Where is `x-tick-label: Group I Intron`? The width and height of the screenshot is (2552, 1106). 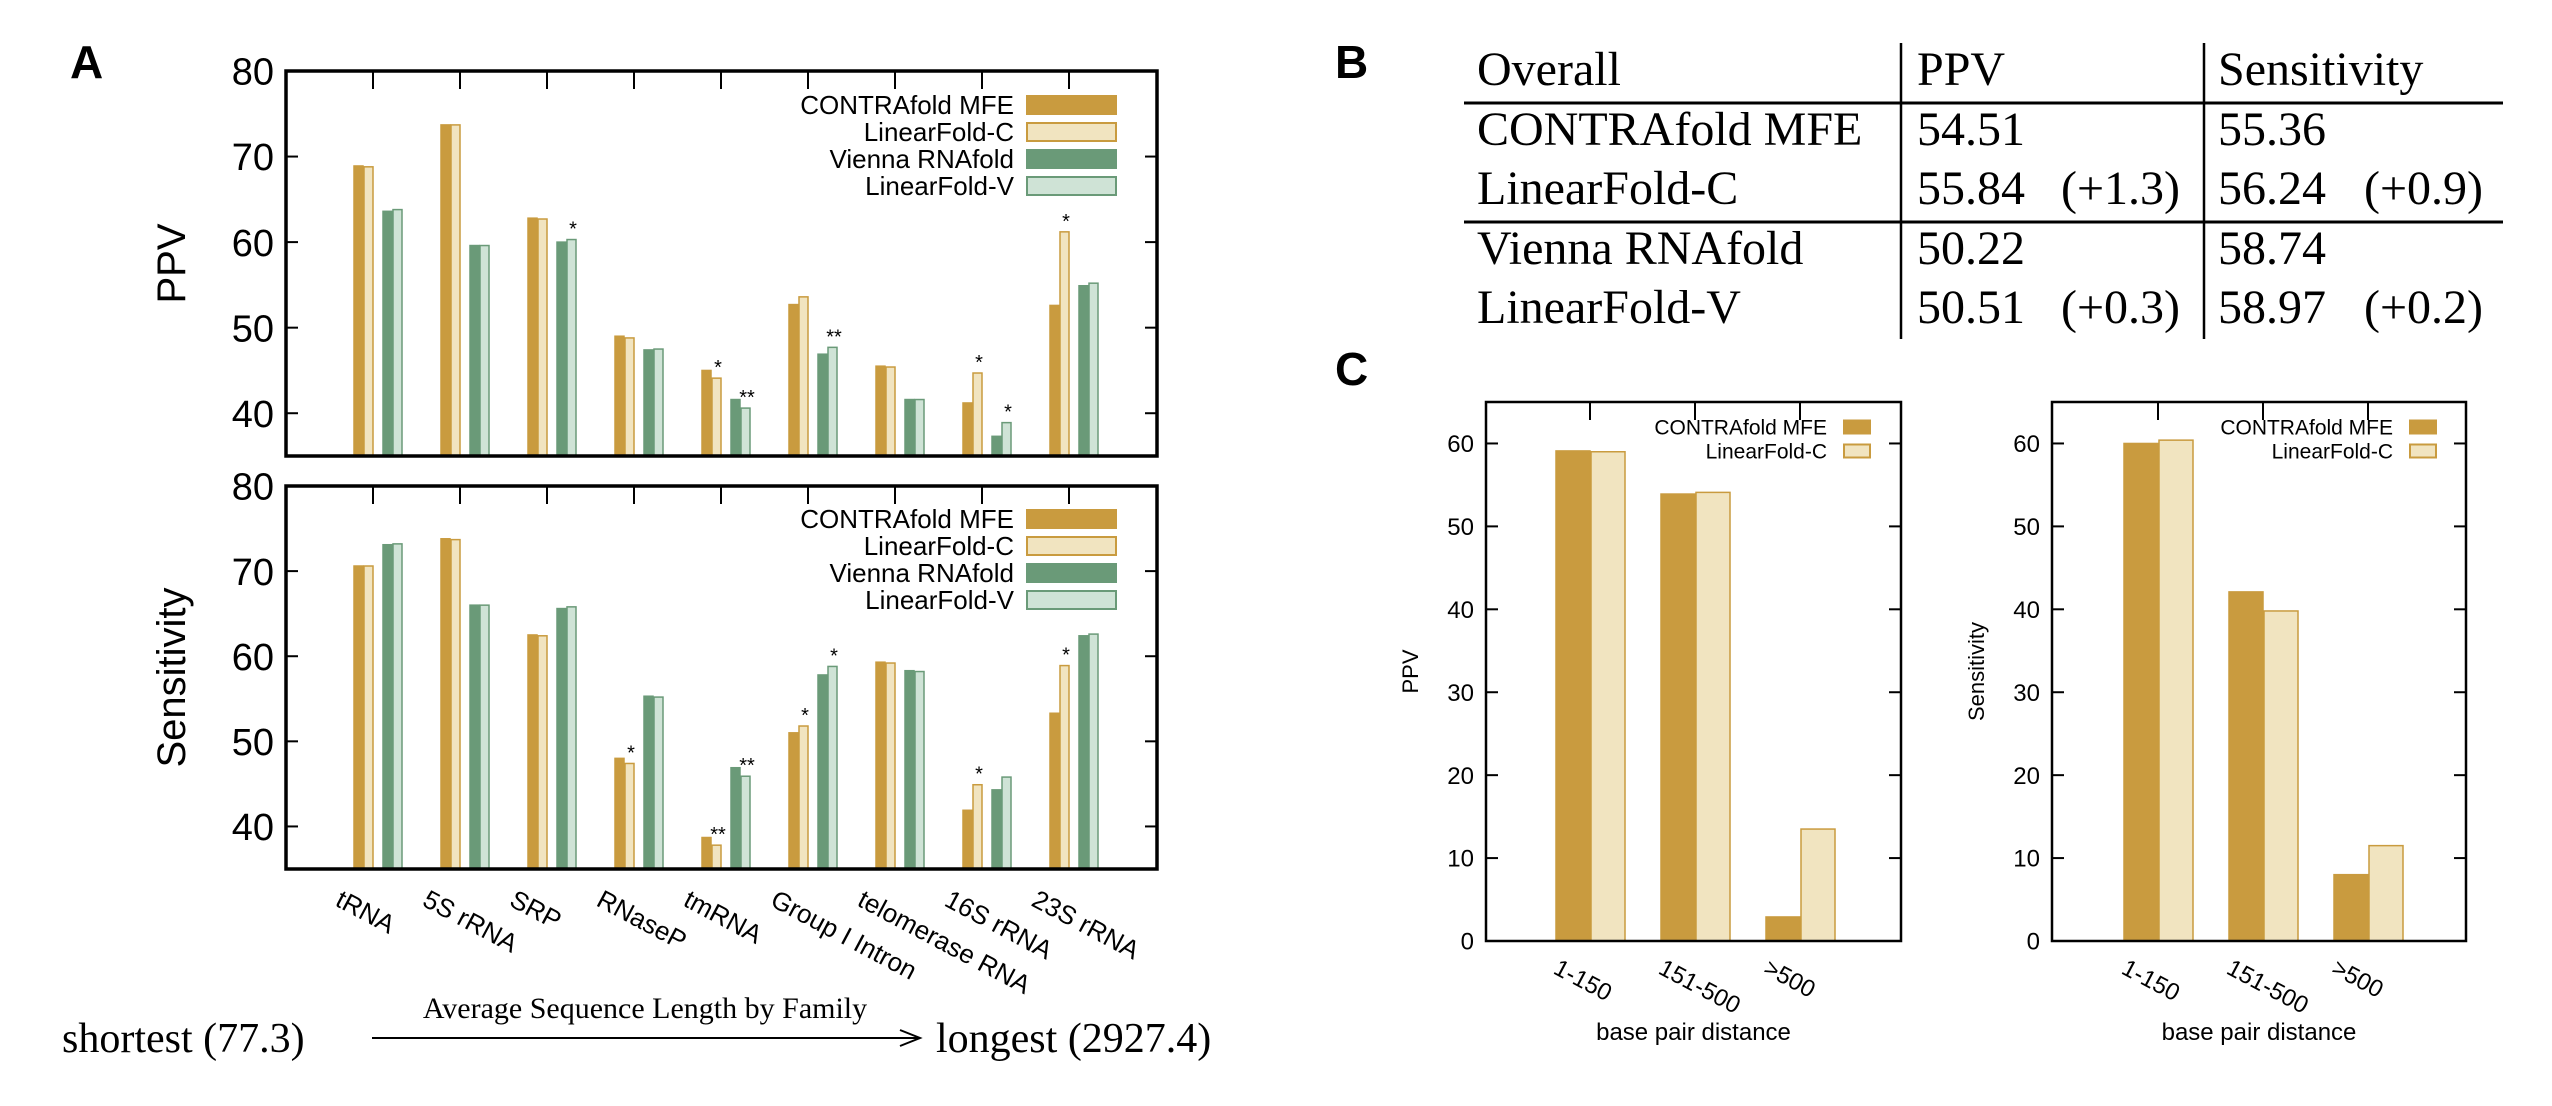 x-tick-label: Group I Intron is located at coordinates (844, 935).